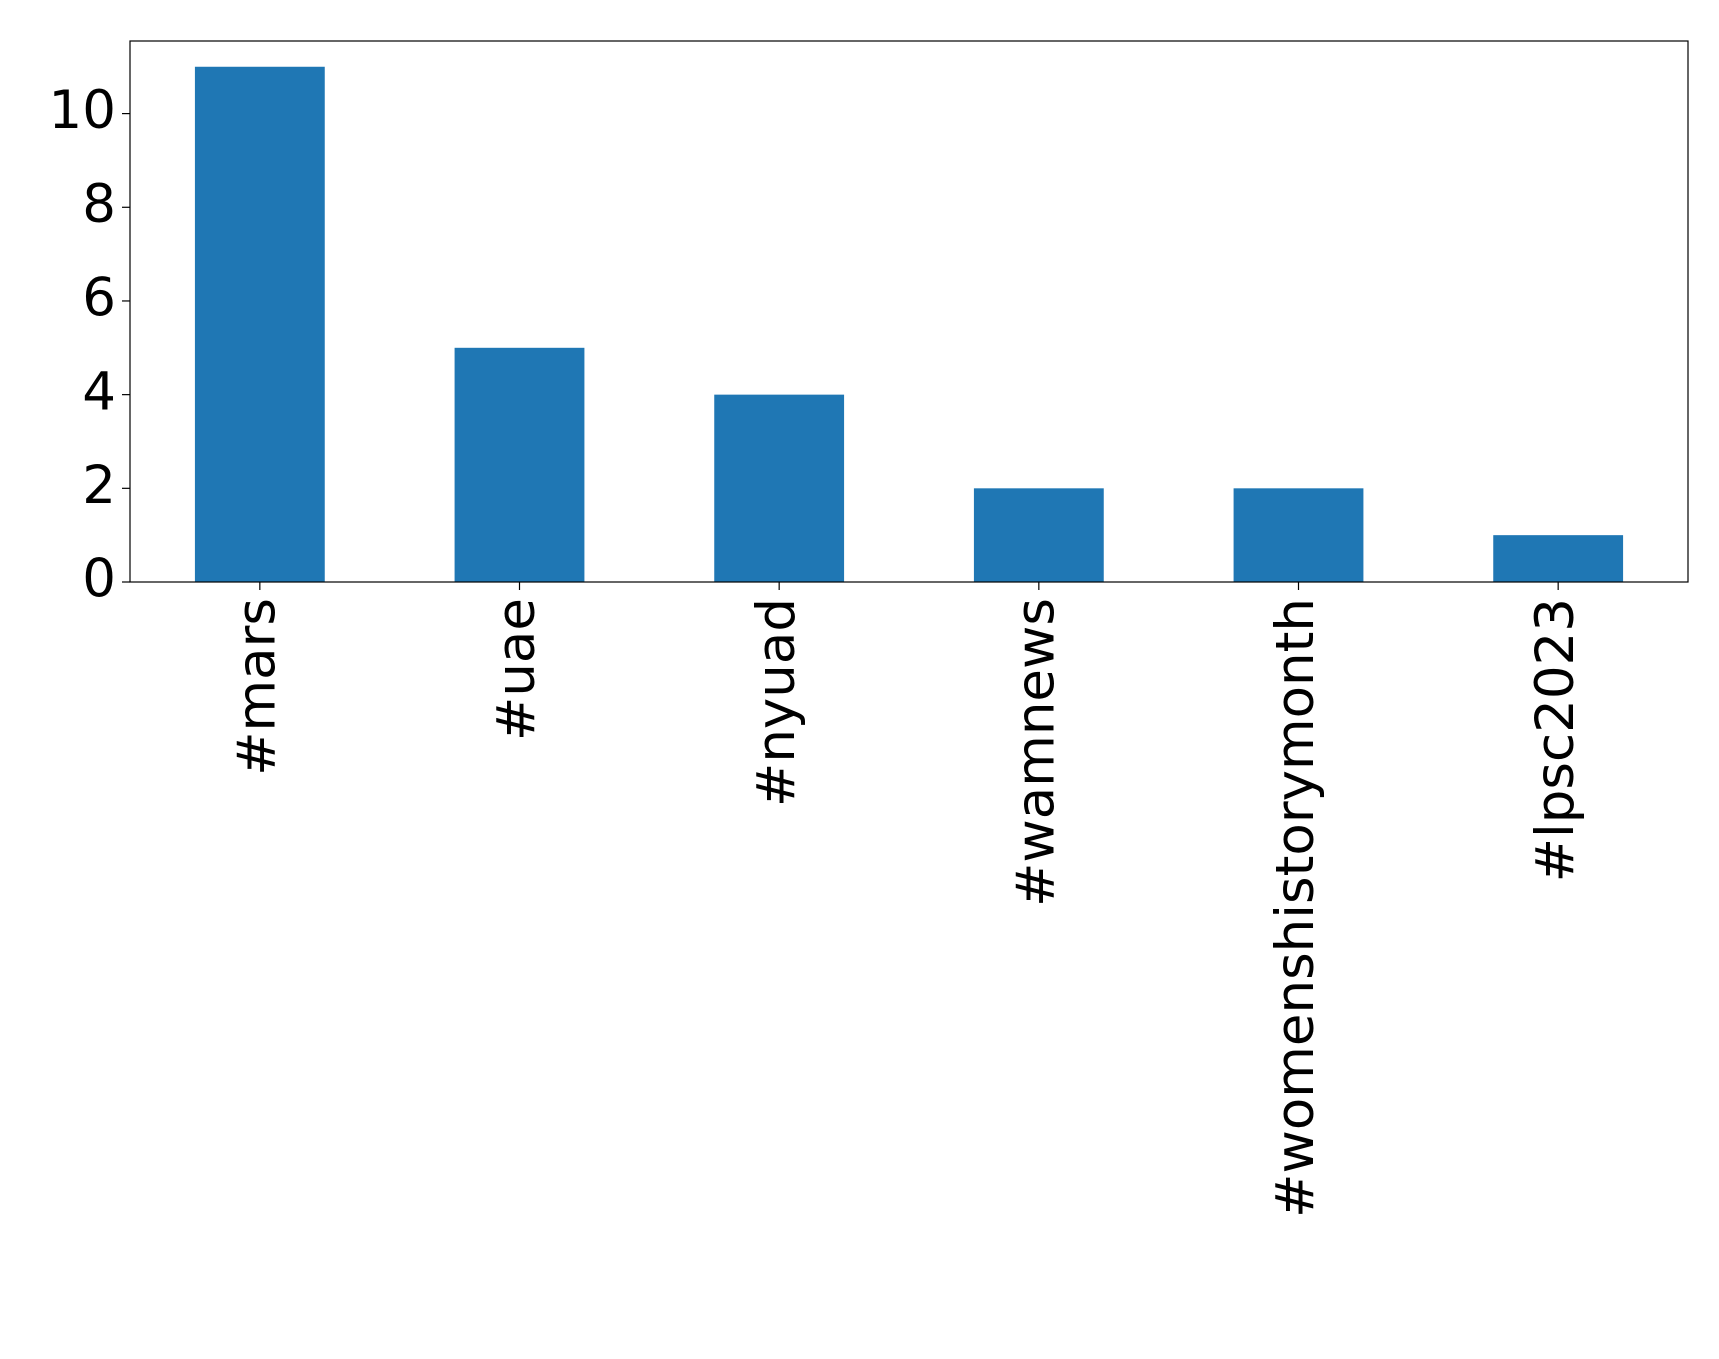 This screenshot has width=1719, height=1359. What do you see at coordinates (99, 579) in the screenshot?
I see `y-tick-label: 0` at bounding box center [99, 579].